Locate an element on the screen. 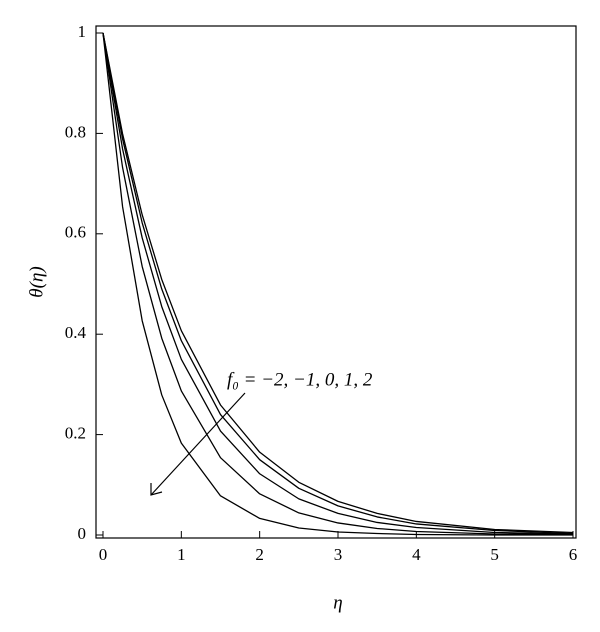  y-tick-label: 0 is located at coordinates (82, 533).